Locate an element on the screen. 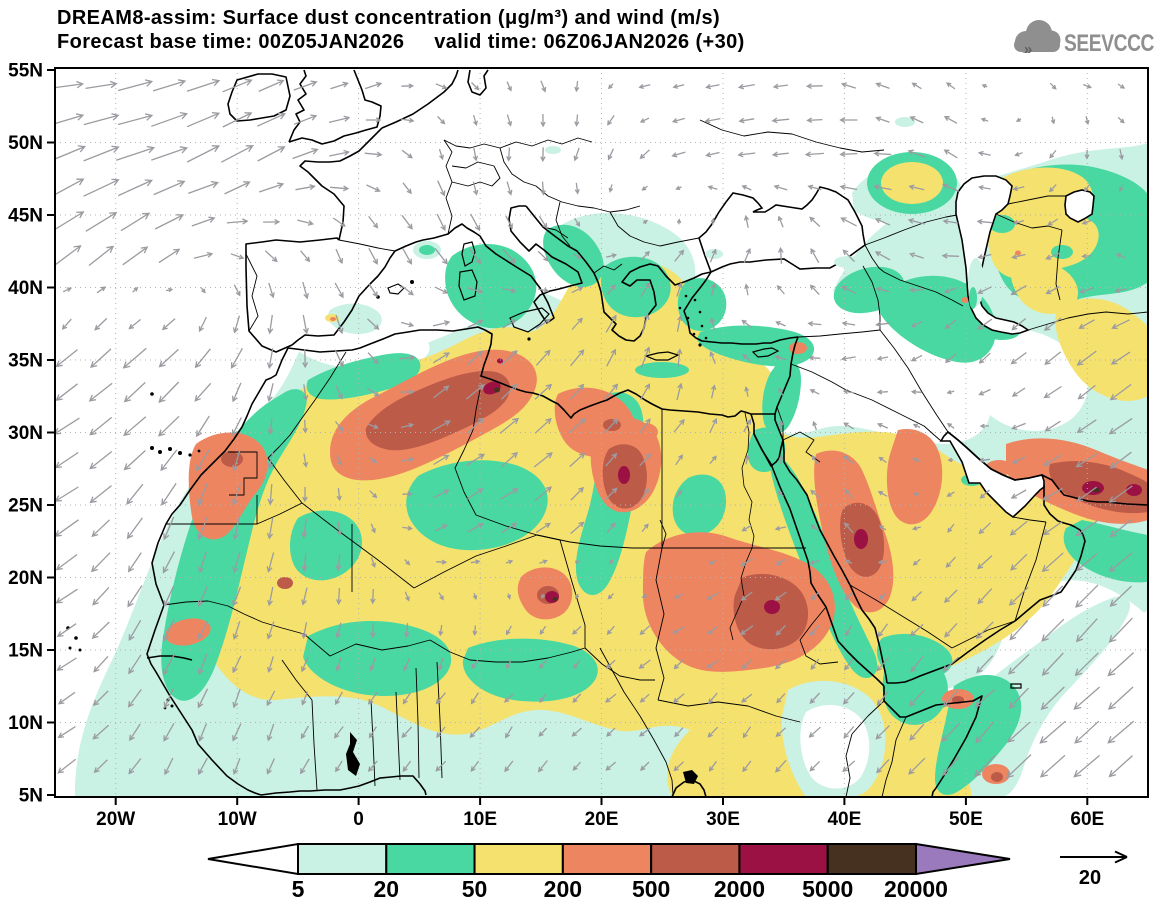  river is located at coordinates (742, 526).